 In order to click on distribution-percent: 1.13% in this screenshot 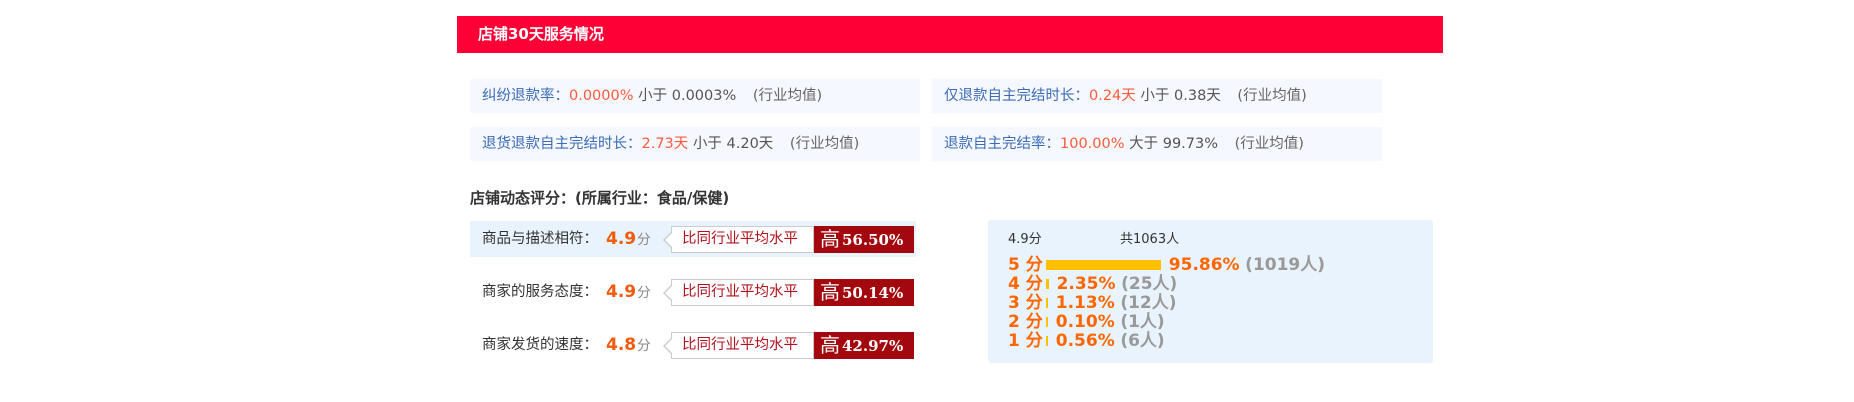, I will do `click(1085, 303)`.